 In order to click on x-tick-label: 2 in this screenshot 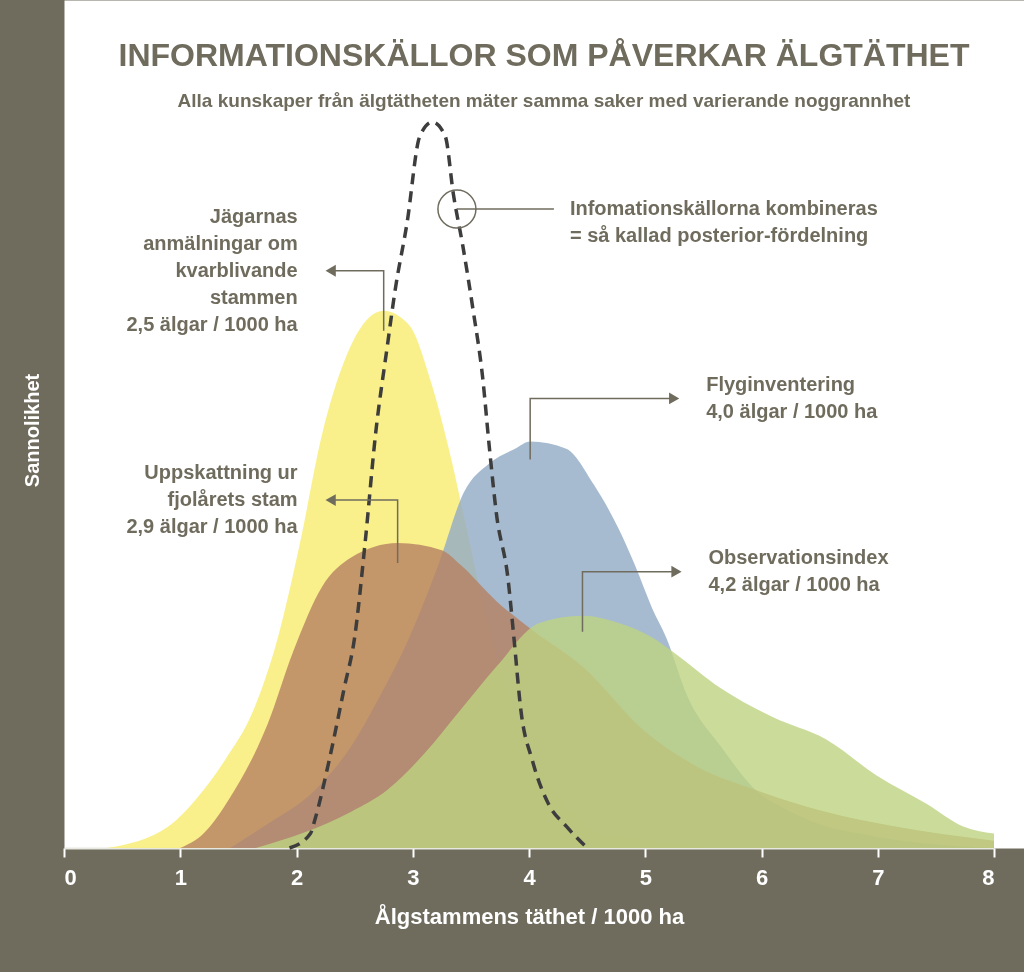, I will do `click(297, 877)`.